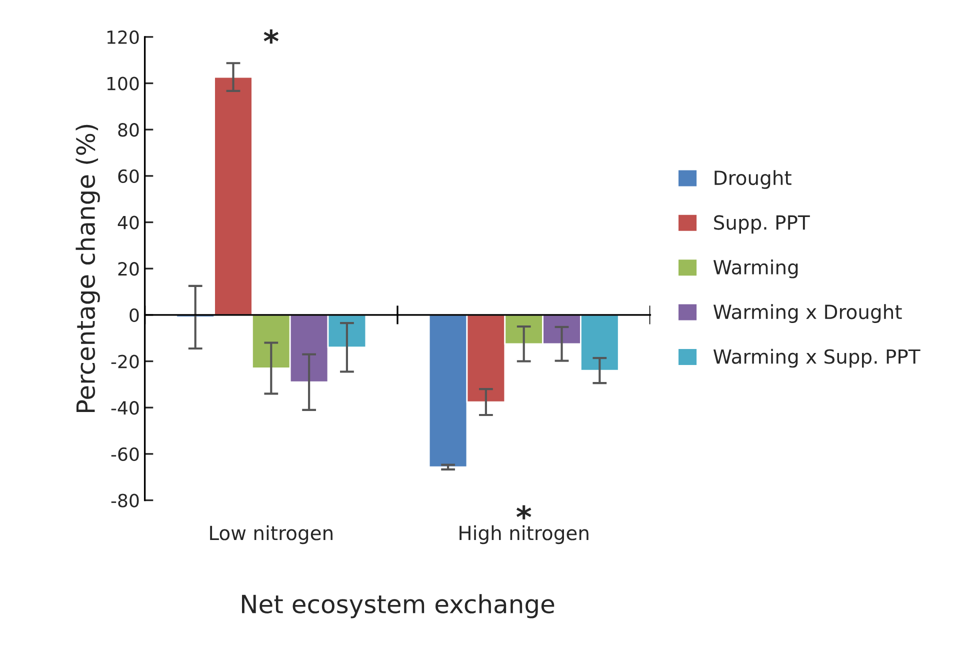 The image size is (959, 648). I want to click on legend-label: Drought, so click(753, 179).